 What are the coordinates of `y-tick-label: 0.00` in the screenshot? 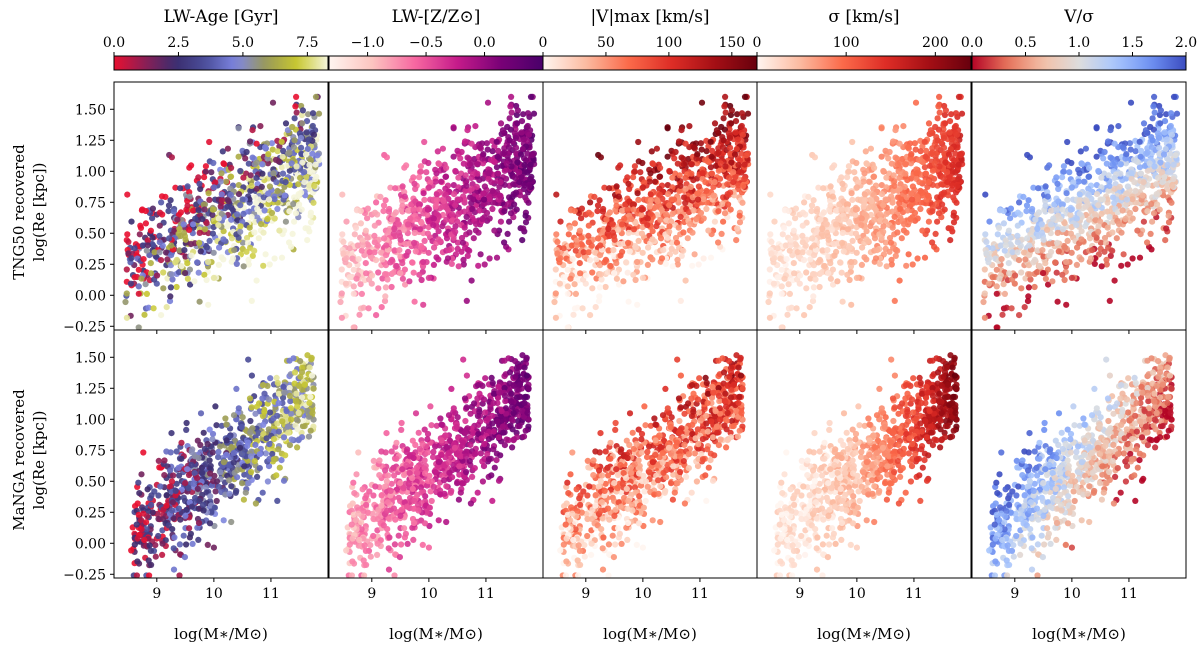 It's located at (90, 296).